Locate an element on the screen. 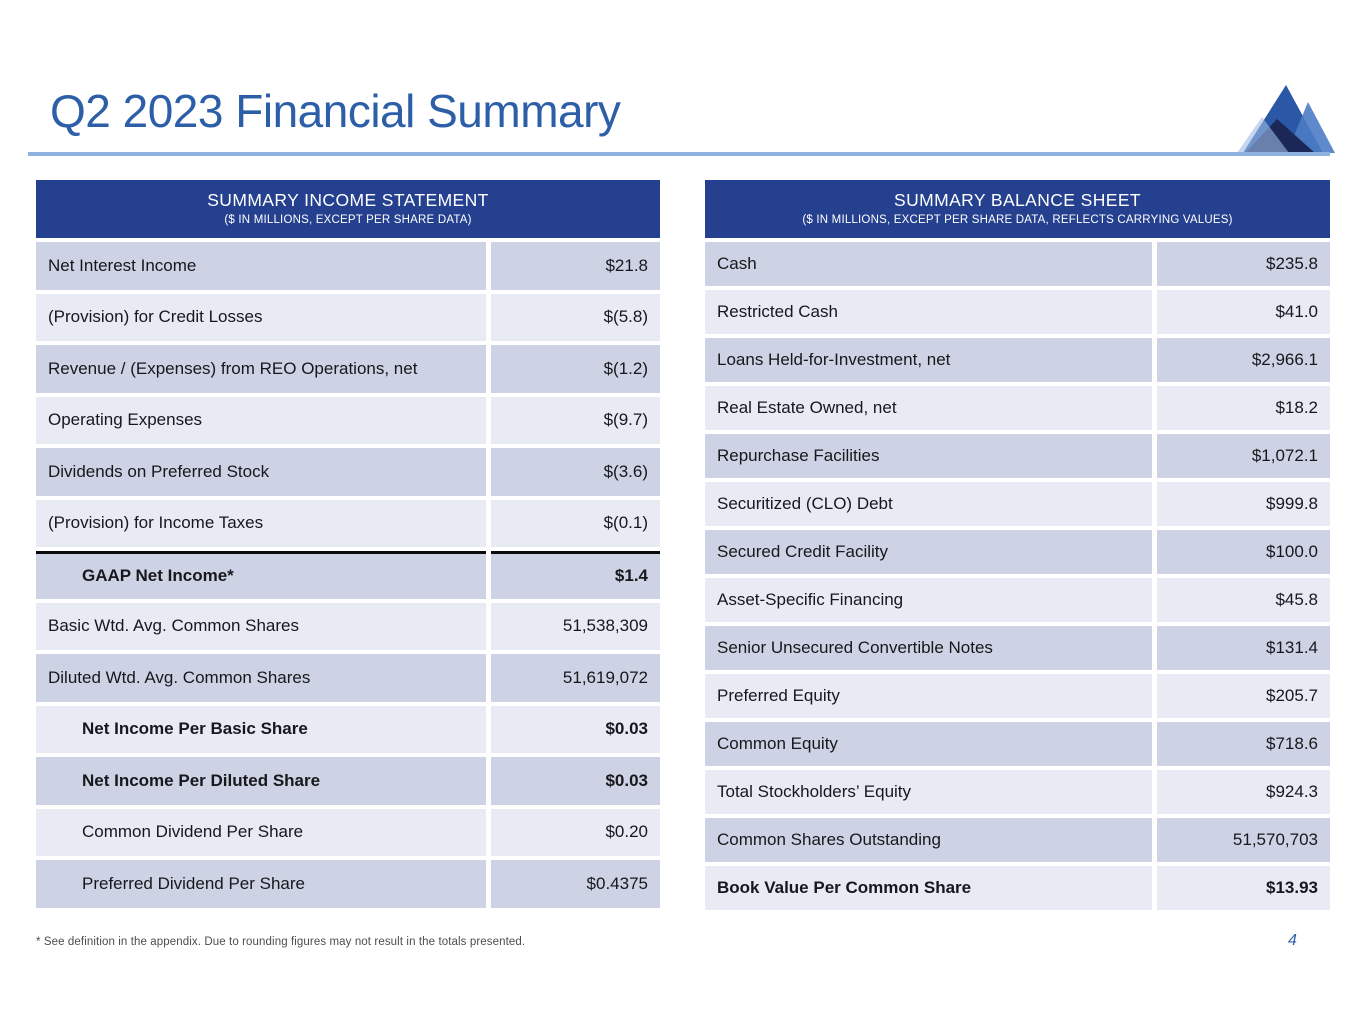 The image size is (1365, 1024). row-label: Common Shares Outstanding is located at coordinates (928, 840).